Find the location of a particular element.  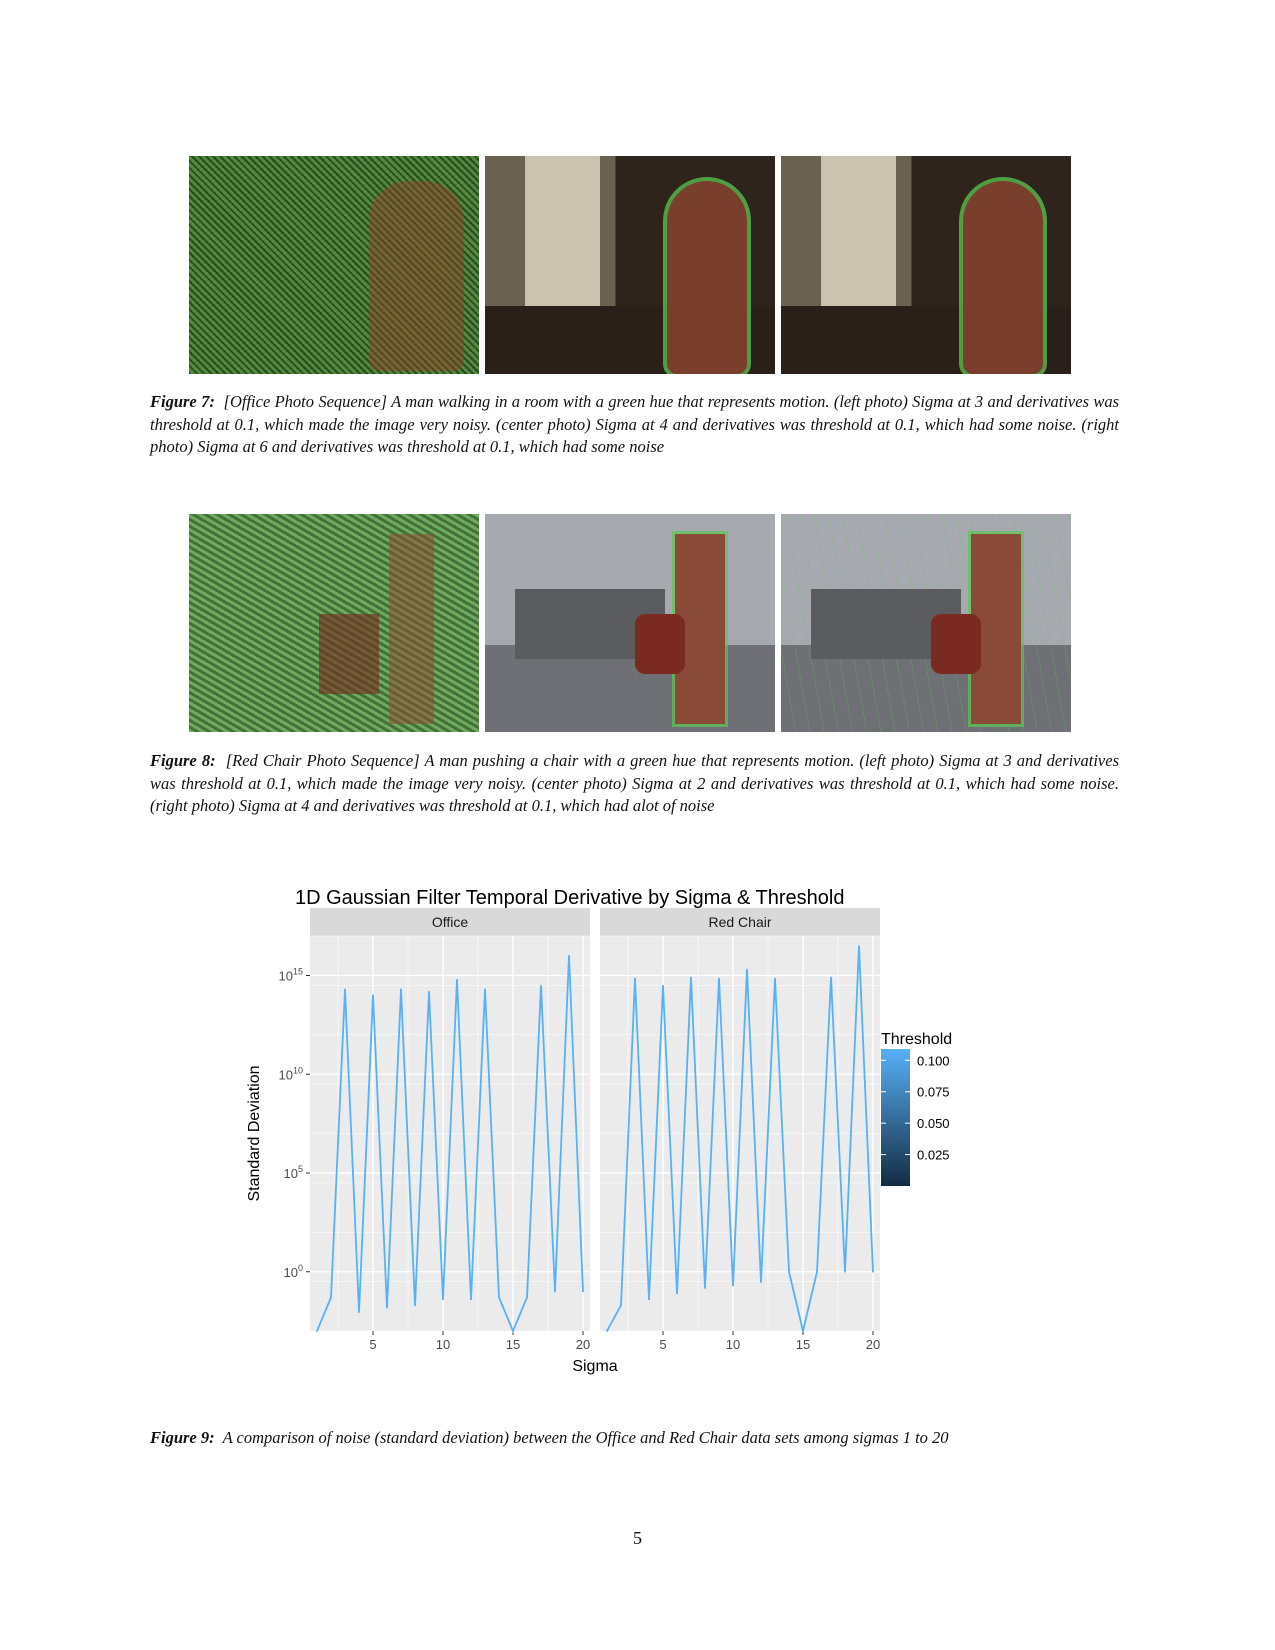

office-photo-sigma4 is located at coordinates (630, 265).